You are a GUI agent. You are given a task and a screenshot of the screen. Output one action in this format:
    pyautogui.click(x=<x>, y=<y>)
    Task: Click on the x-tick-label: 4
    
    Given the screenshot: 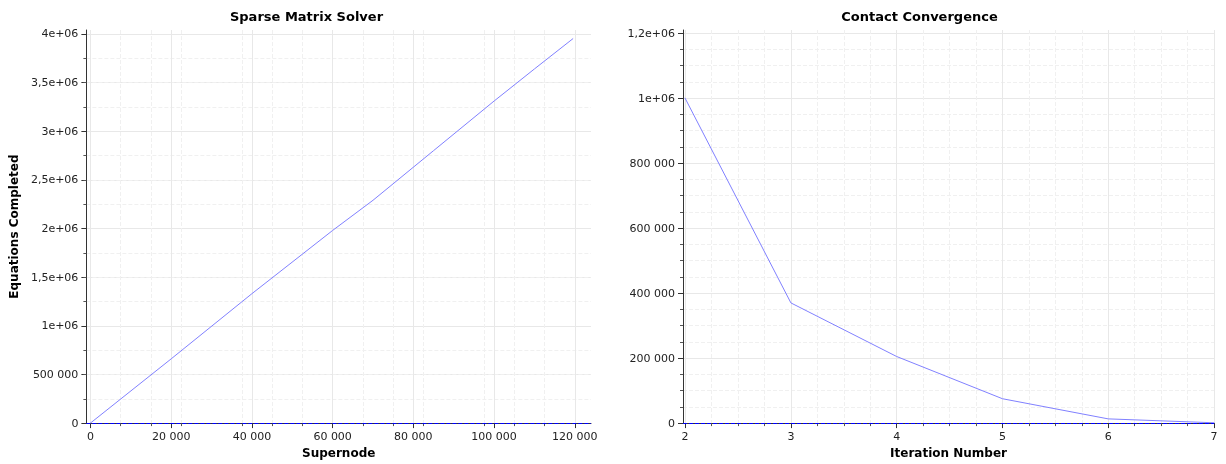 What is the action you would take?
    pyautogui.click(x=897, y=437)
    